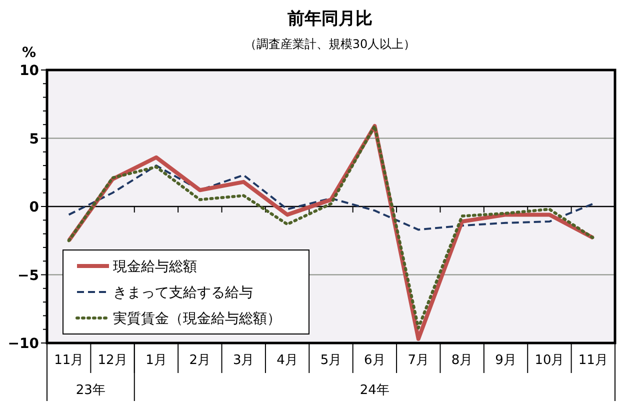 This screenshot has width=630, height=410. What do you see at coordinates (243, 360) in the screenshot?
I see `x-tick-label: 3月` at bounding box center [243, 360].